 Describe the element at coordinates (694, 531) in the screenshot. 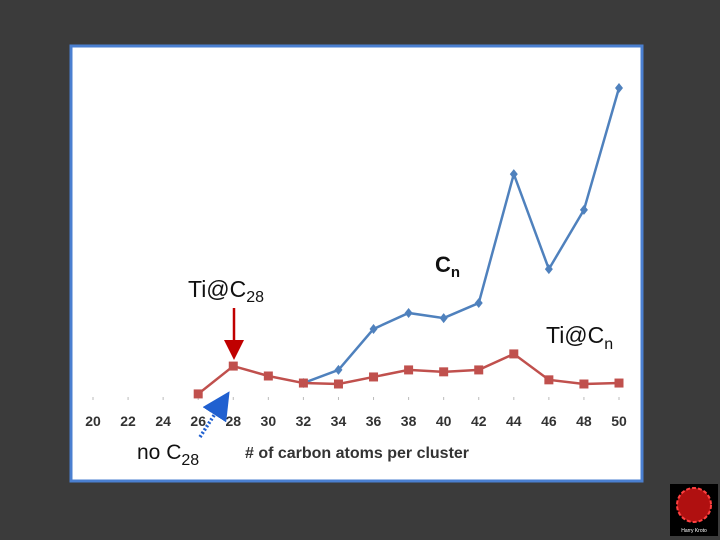

I see `logo-text: Harry Kroto` at that location.